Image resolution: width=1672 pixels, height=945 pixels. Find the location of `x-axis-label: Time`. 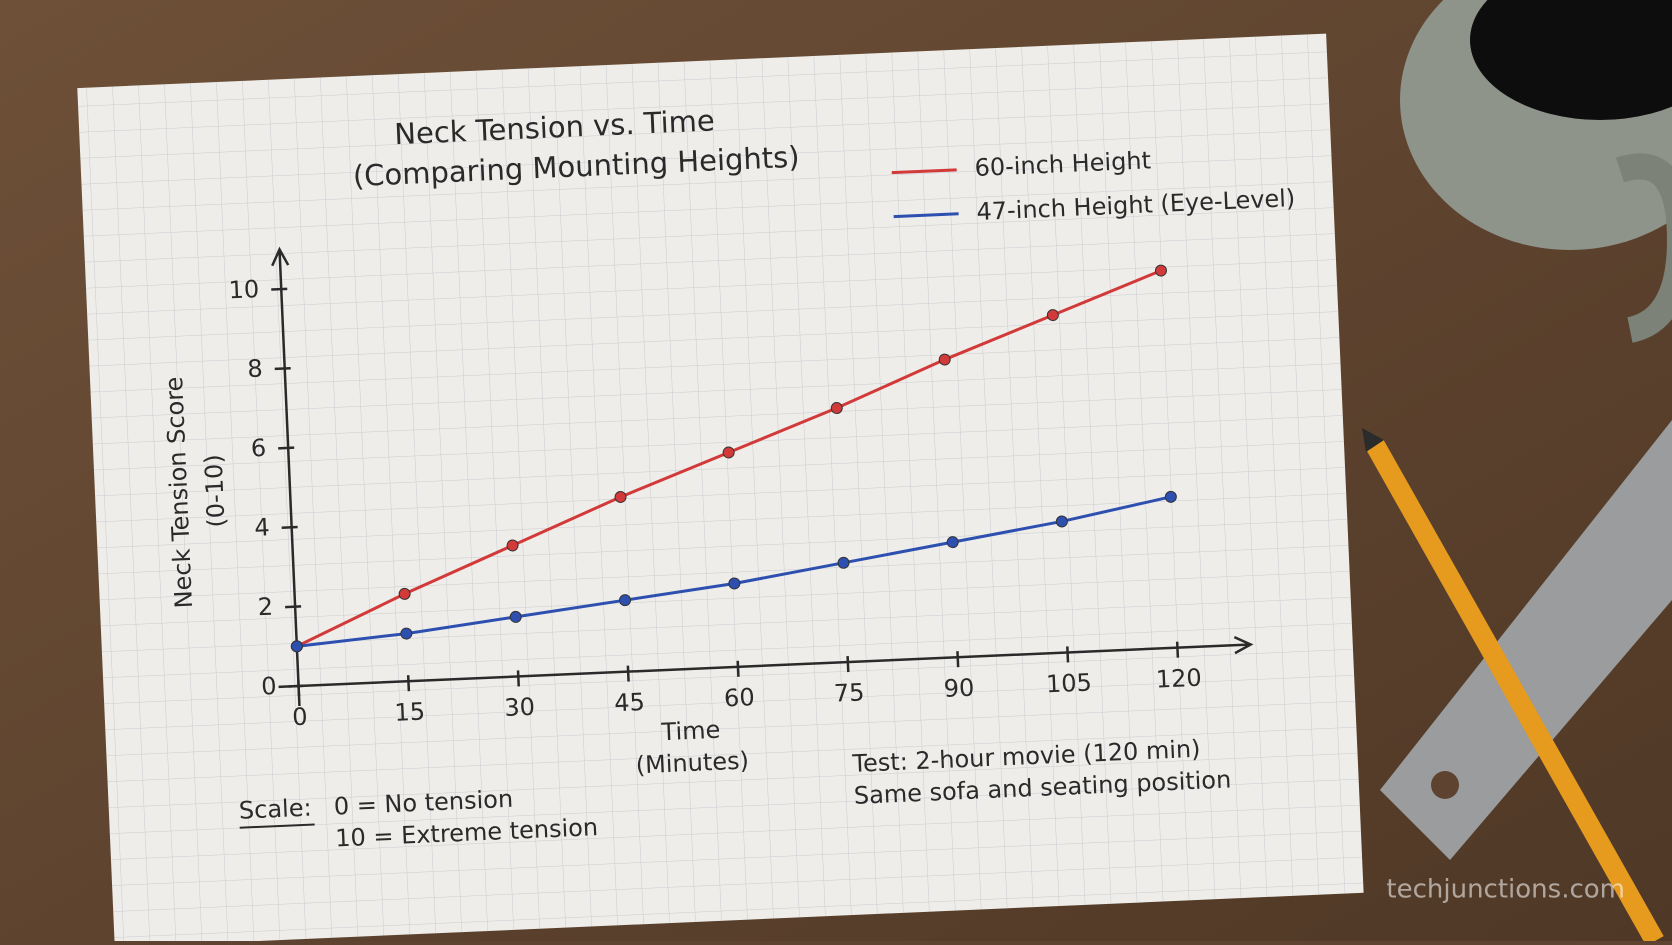

x-axis-label: Time is located at coordinates (690, 731).